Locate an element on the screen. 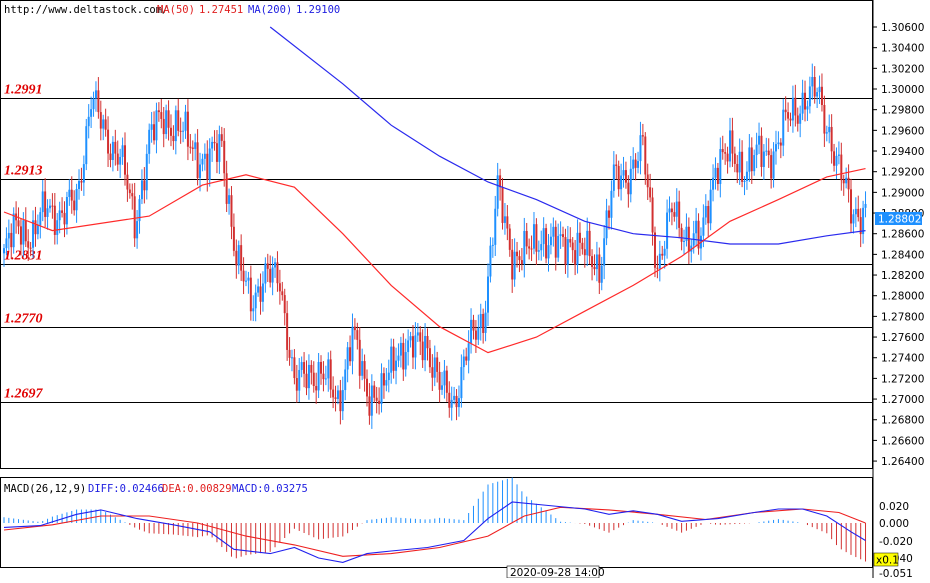  price-tick-10: 1.28600 is located at coordinates (902, 235).